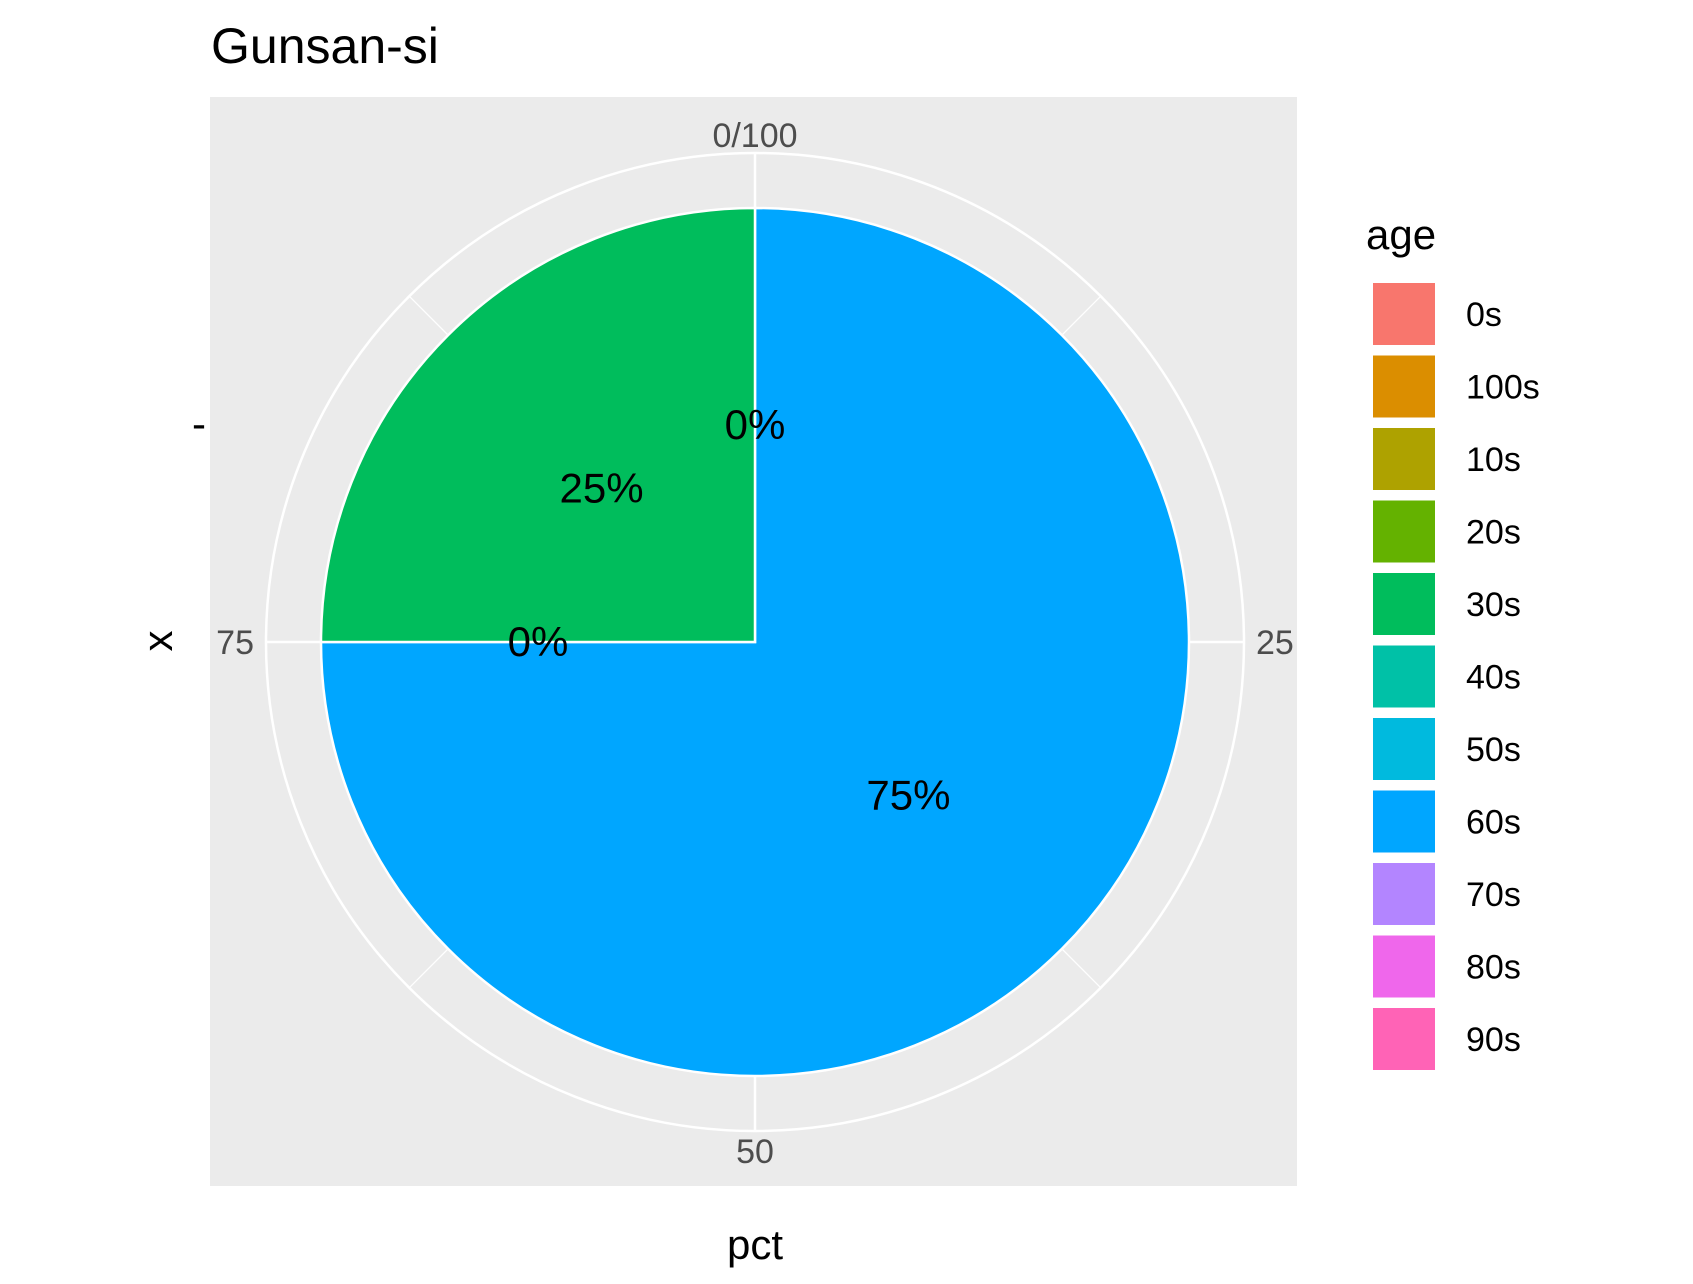 The height and width of the screenshot is (1284, 1693). What do you see at coordinates (1404, 314) in the screenshot?
I see `legend-swatch-0s` at bounding box center [1404, 314].